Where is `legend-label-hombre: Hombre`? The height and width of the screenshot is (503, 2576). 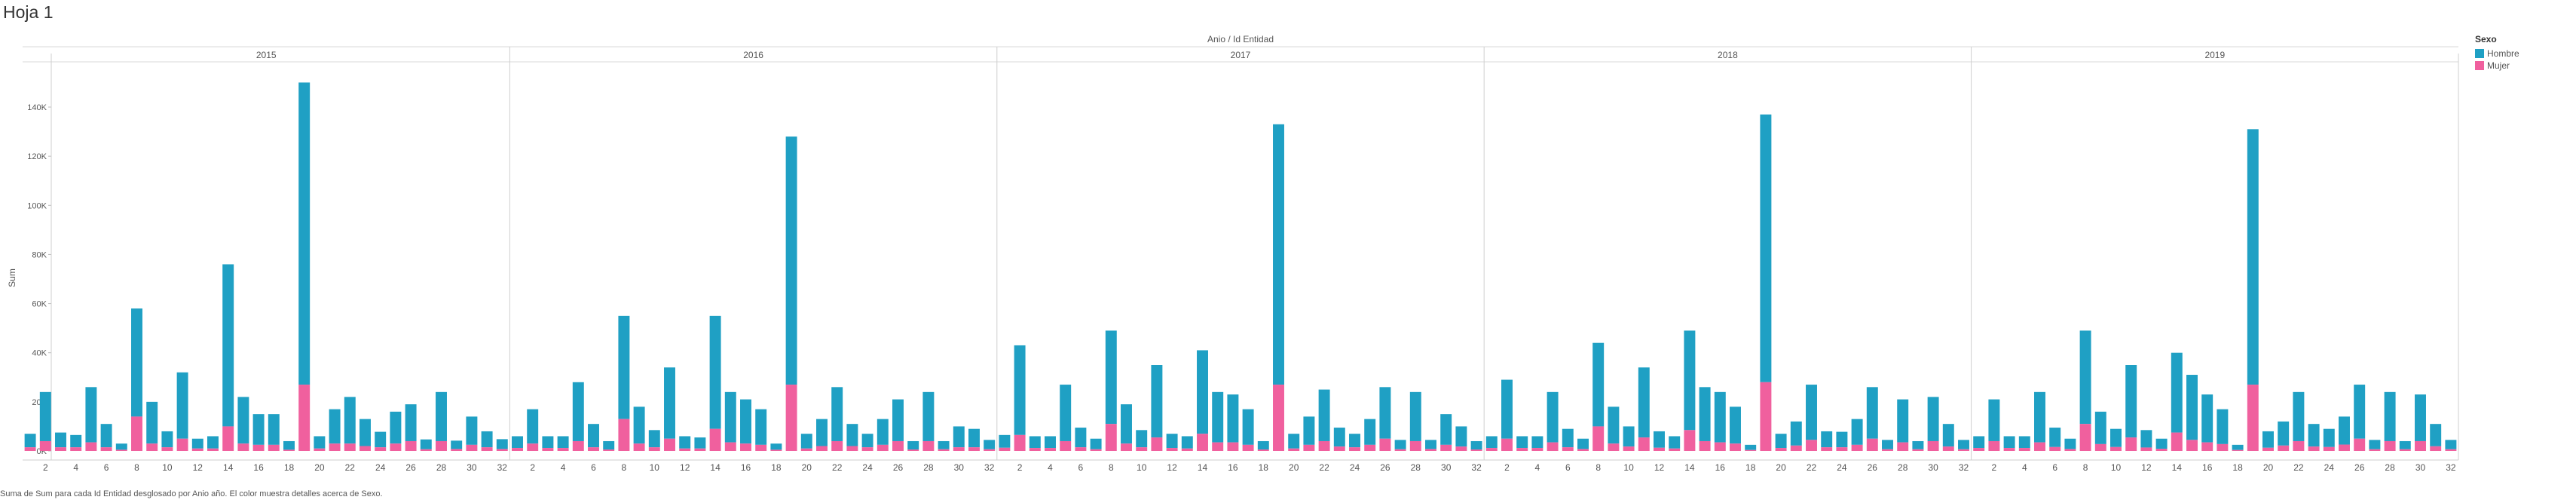 legend-label-hombre: Hombre is located at coordinates (2503, 53).